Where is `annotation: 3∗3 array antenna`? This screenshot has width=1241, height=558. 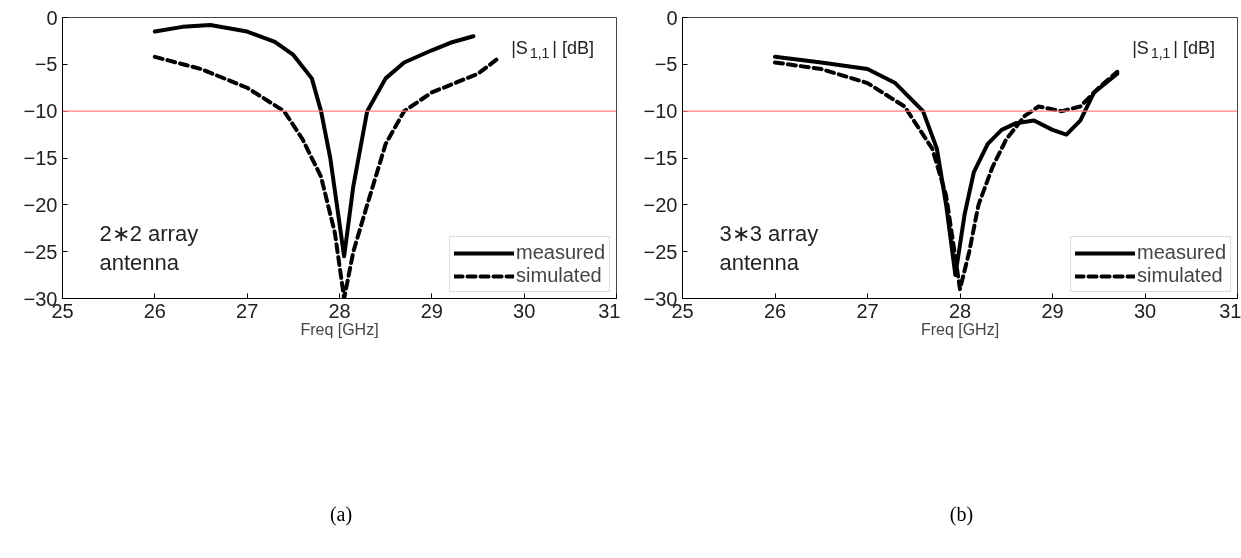 annotation: 3∗3 array antenna is located at coordinates (769, 248).